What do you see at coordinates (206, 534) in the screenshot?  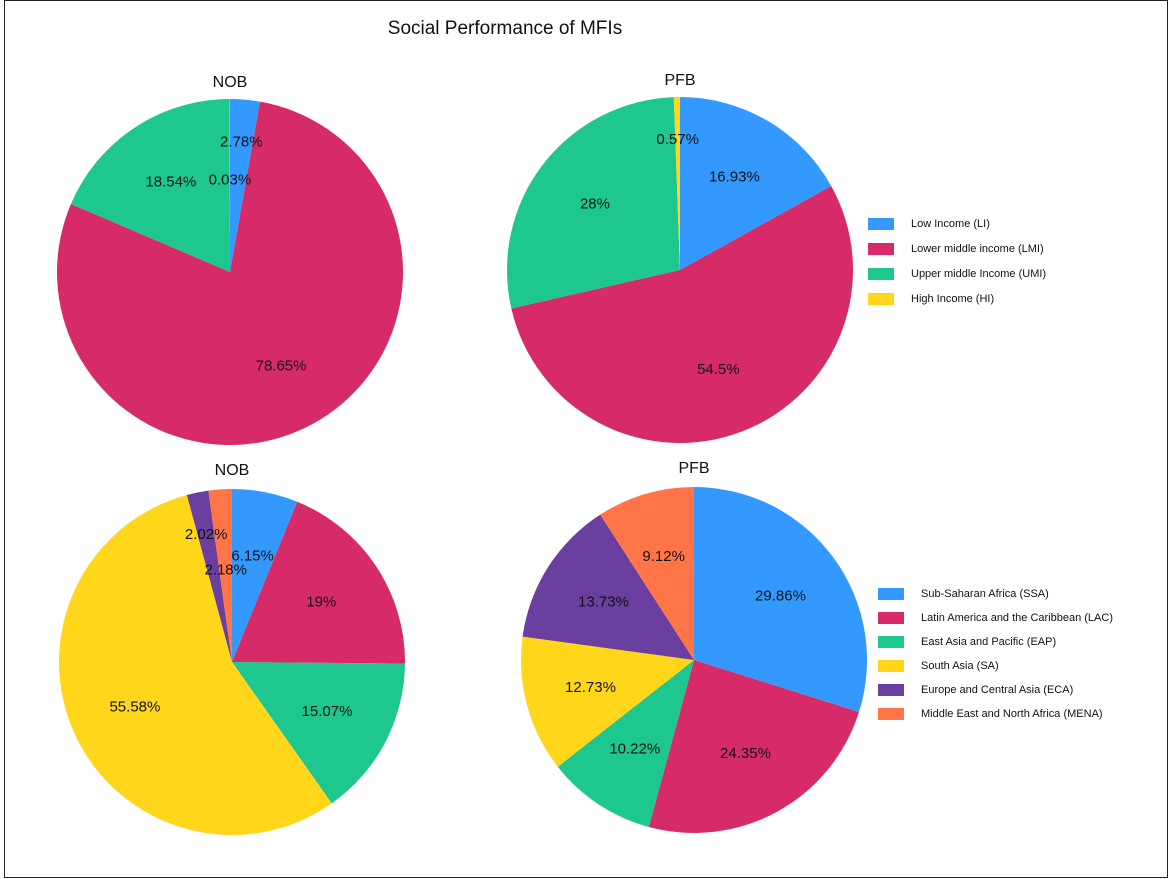 I see `slice-label: 2.02%` at bounding box center [206, 534].